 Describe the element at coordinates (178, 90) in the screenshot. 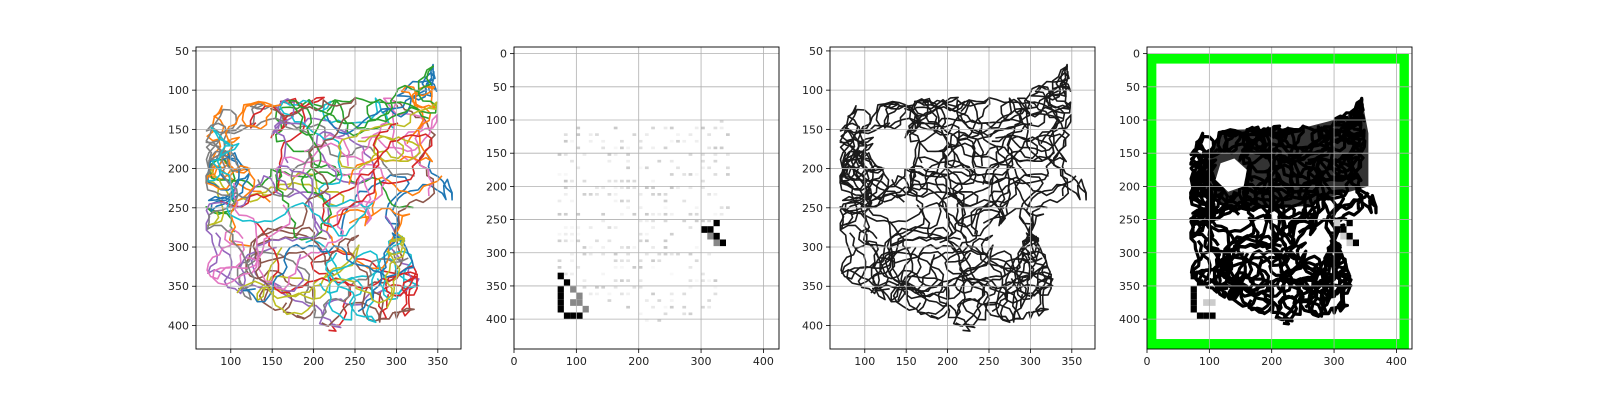

I see `y-tick-label: 100` at that location.